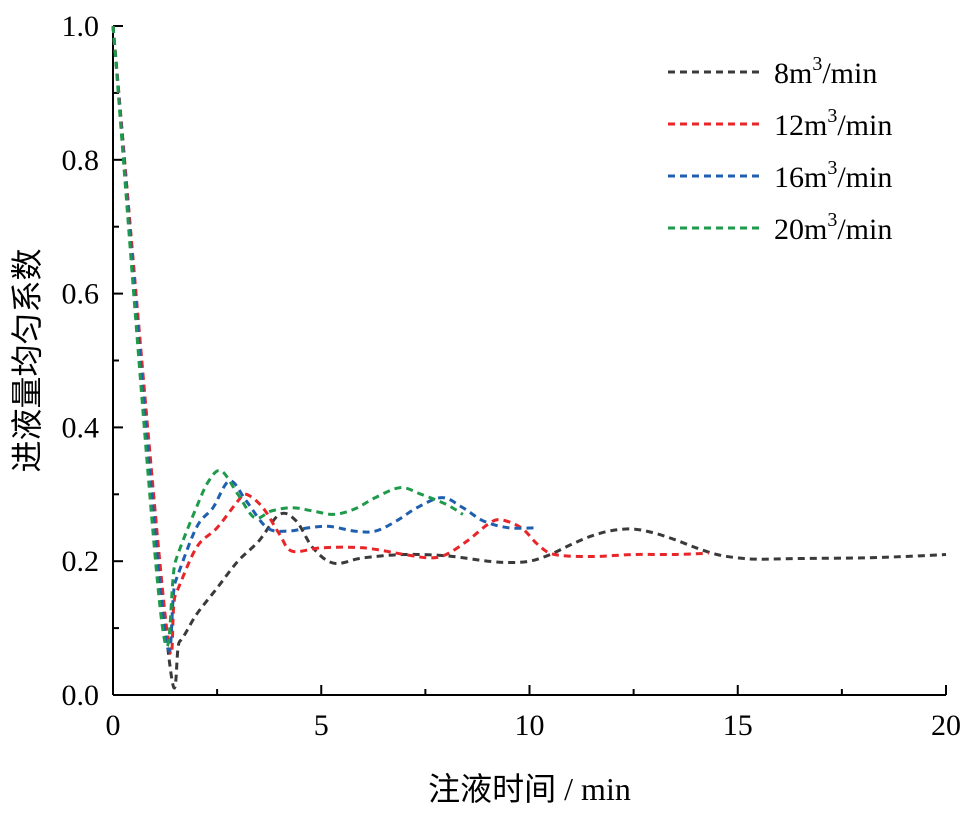 The width and height of the screenshot is (969, 813). I want to click on legend-label: 16m3/min, so click(833, 175).